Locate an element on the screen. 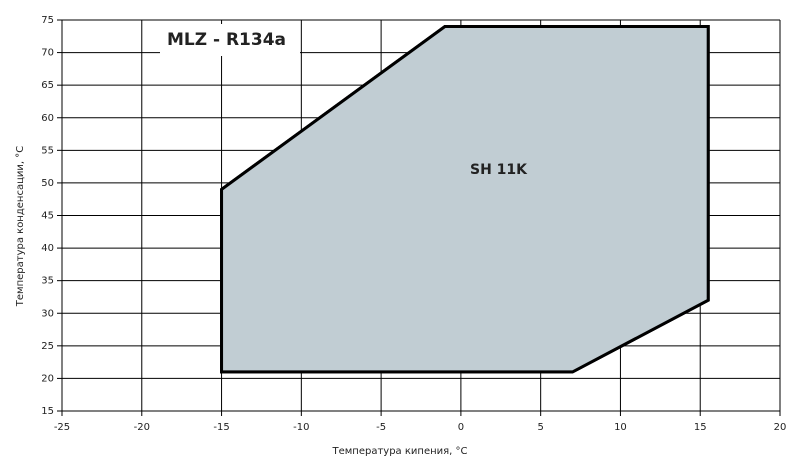  chart-title: MLZ - R134a is located at coordinates (226, 40).